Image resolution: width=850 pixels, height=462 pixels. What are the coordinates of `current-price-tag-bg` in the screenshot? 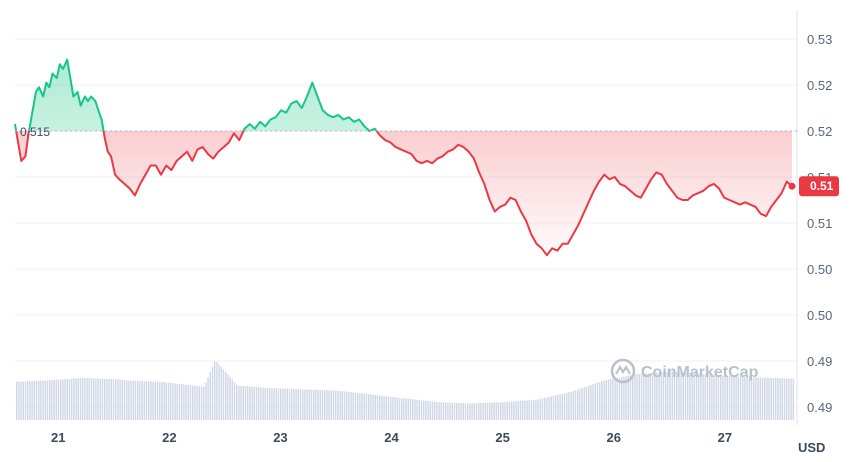 It's located at (819, 186).